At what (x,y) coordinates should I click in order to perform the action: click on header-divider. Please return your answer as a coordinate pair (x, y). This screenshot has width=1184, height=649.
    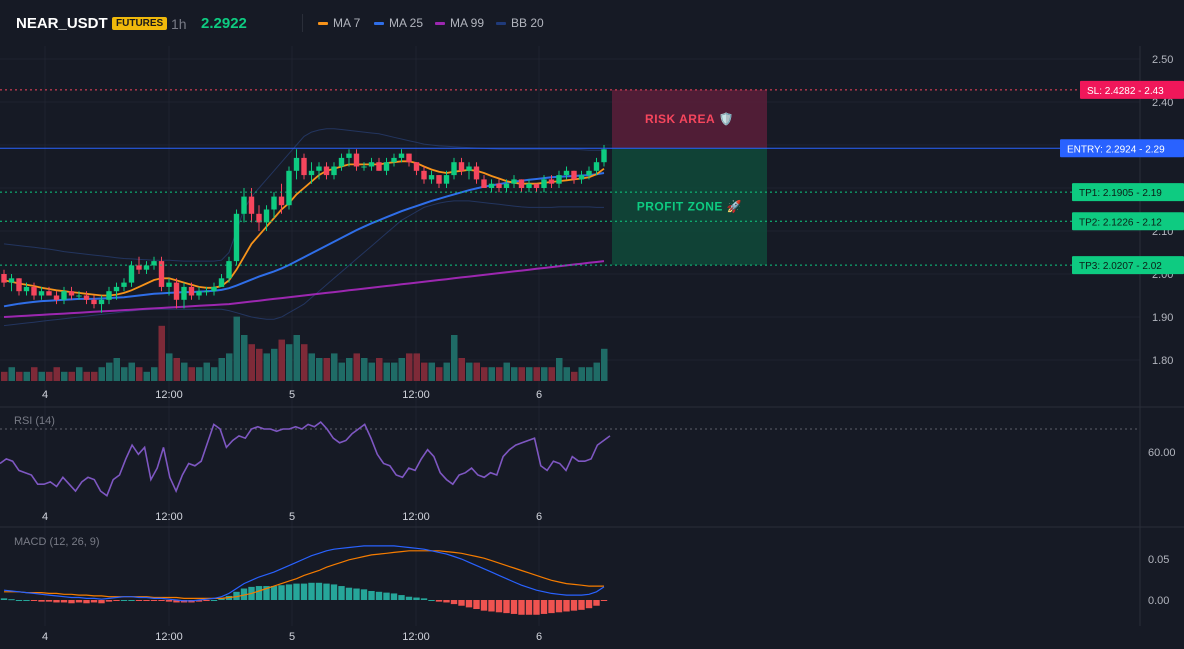
    Looking at the image, I should click on (302, 23).